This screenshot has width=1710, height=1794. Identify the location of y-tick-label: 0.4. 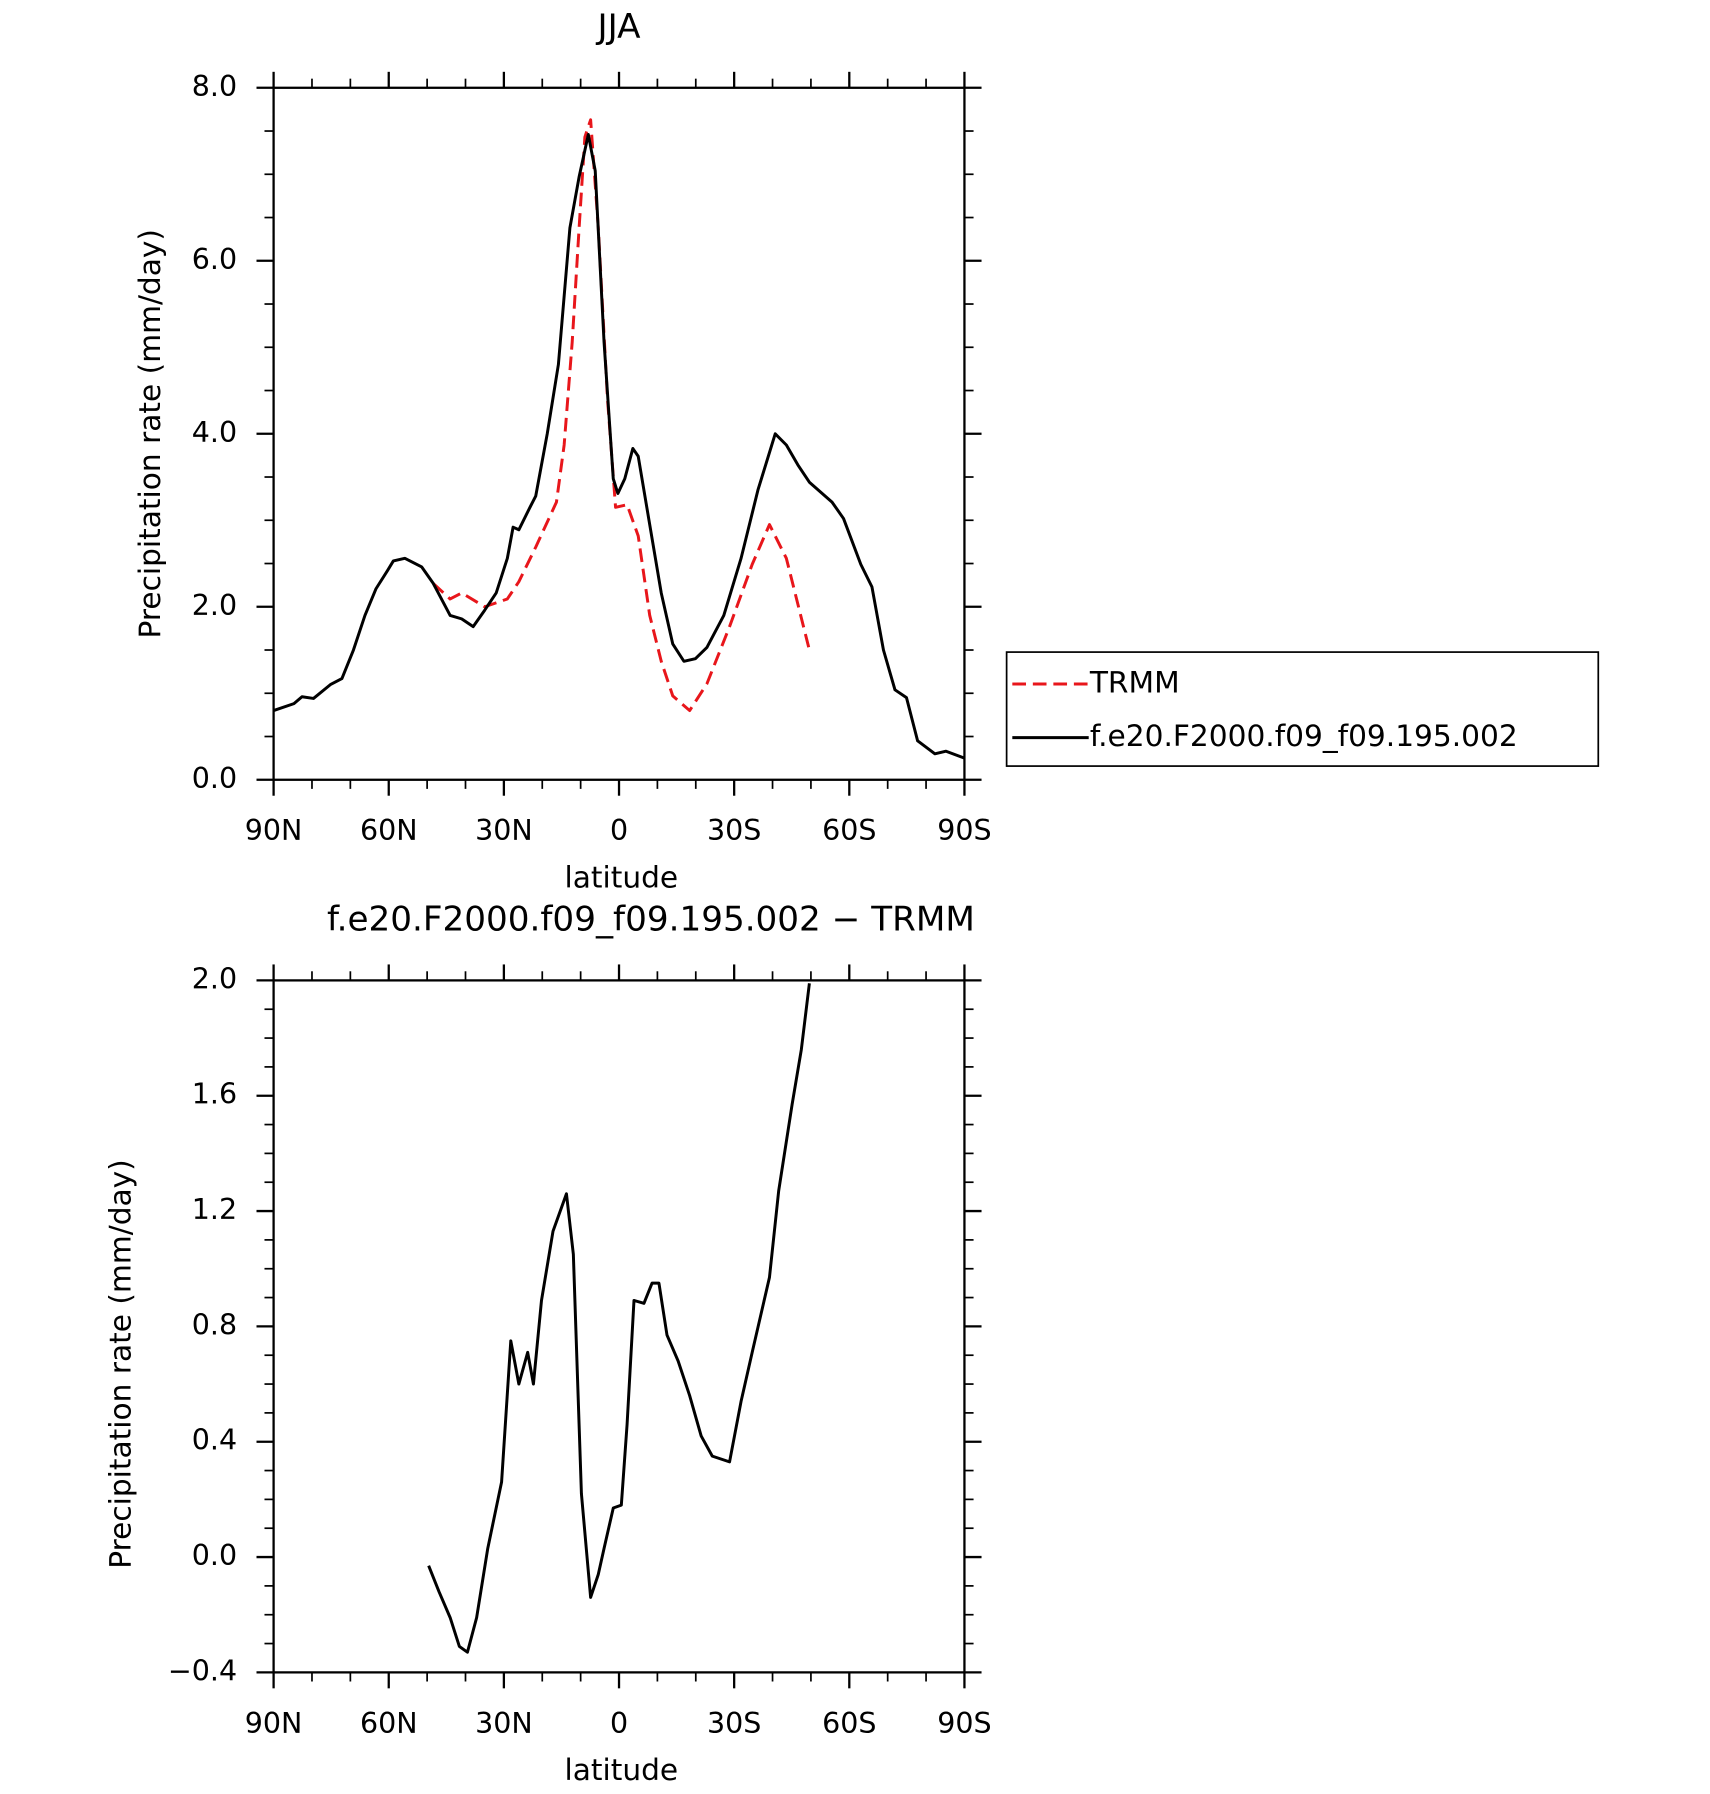
(214, 1440).